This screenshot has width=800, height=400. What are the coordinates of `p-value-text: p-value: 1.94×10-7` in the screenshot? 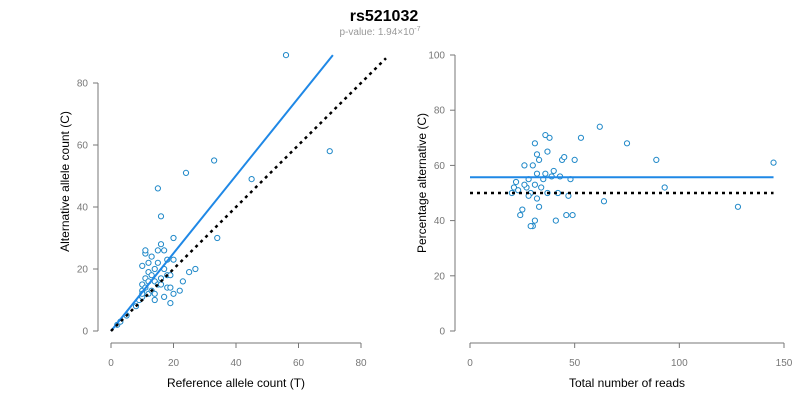 It's located at (379, 32).